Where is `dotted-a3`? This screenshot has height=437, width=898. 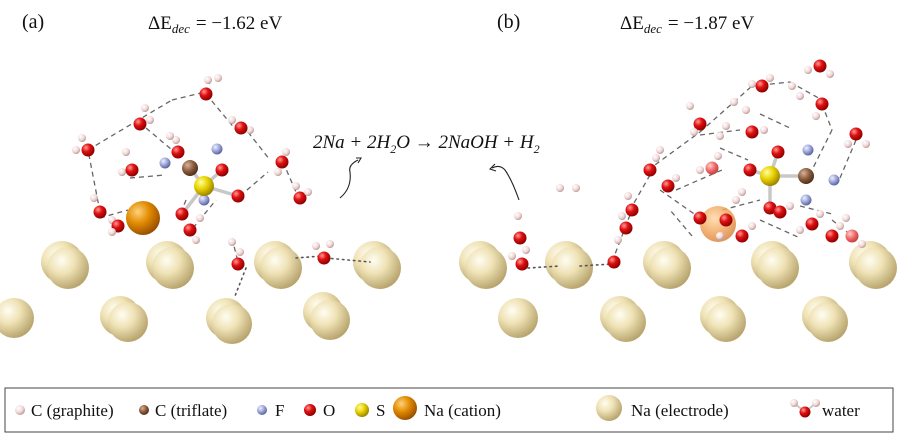
dotted-a3 is located at coordinates (348, 260).